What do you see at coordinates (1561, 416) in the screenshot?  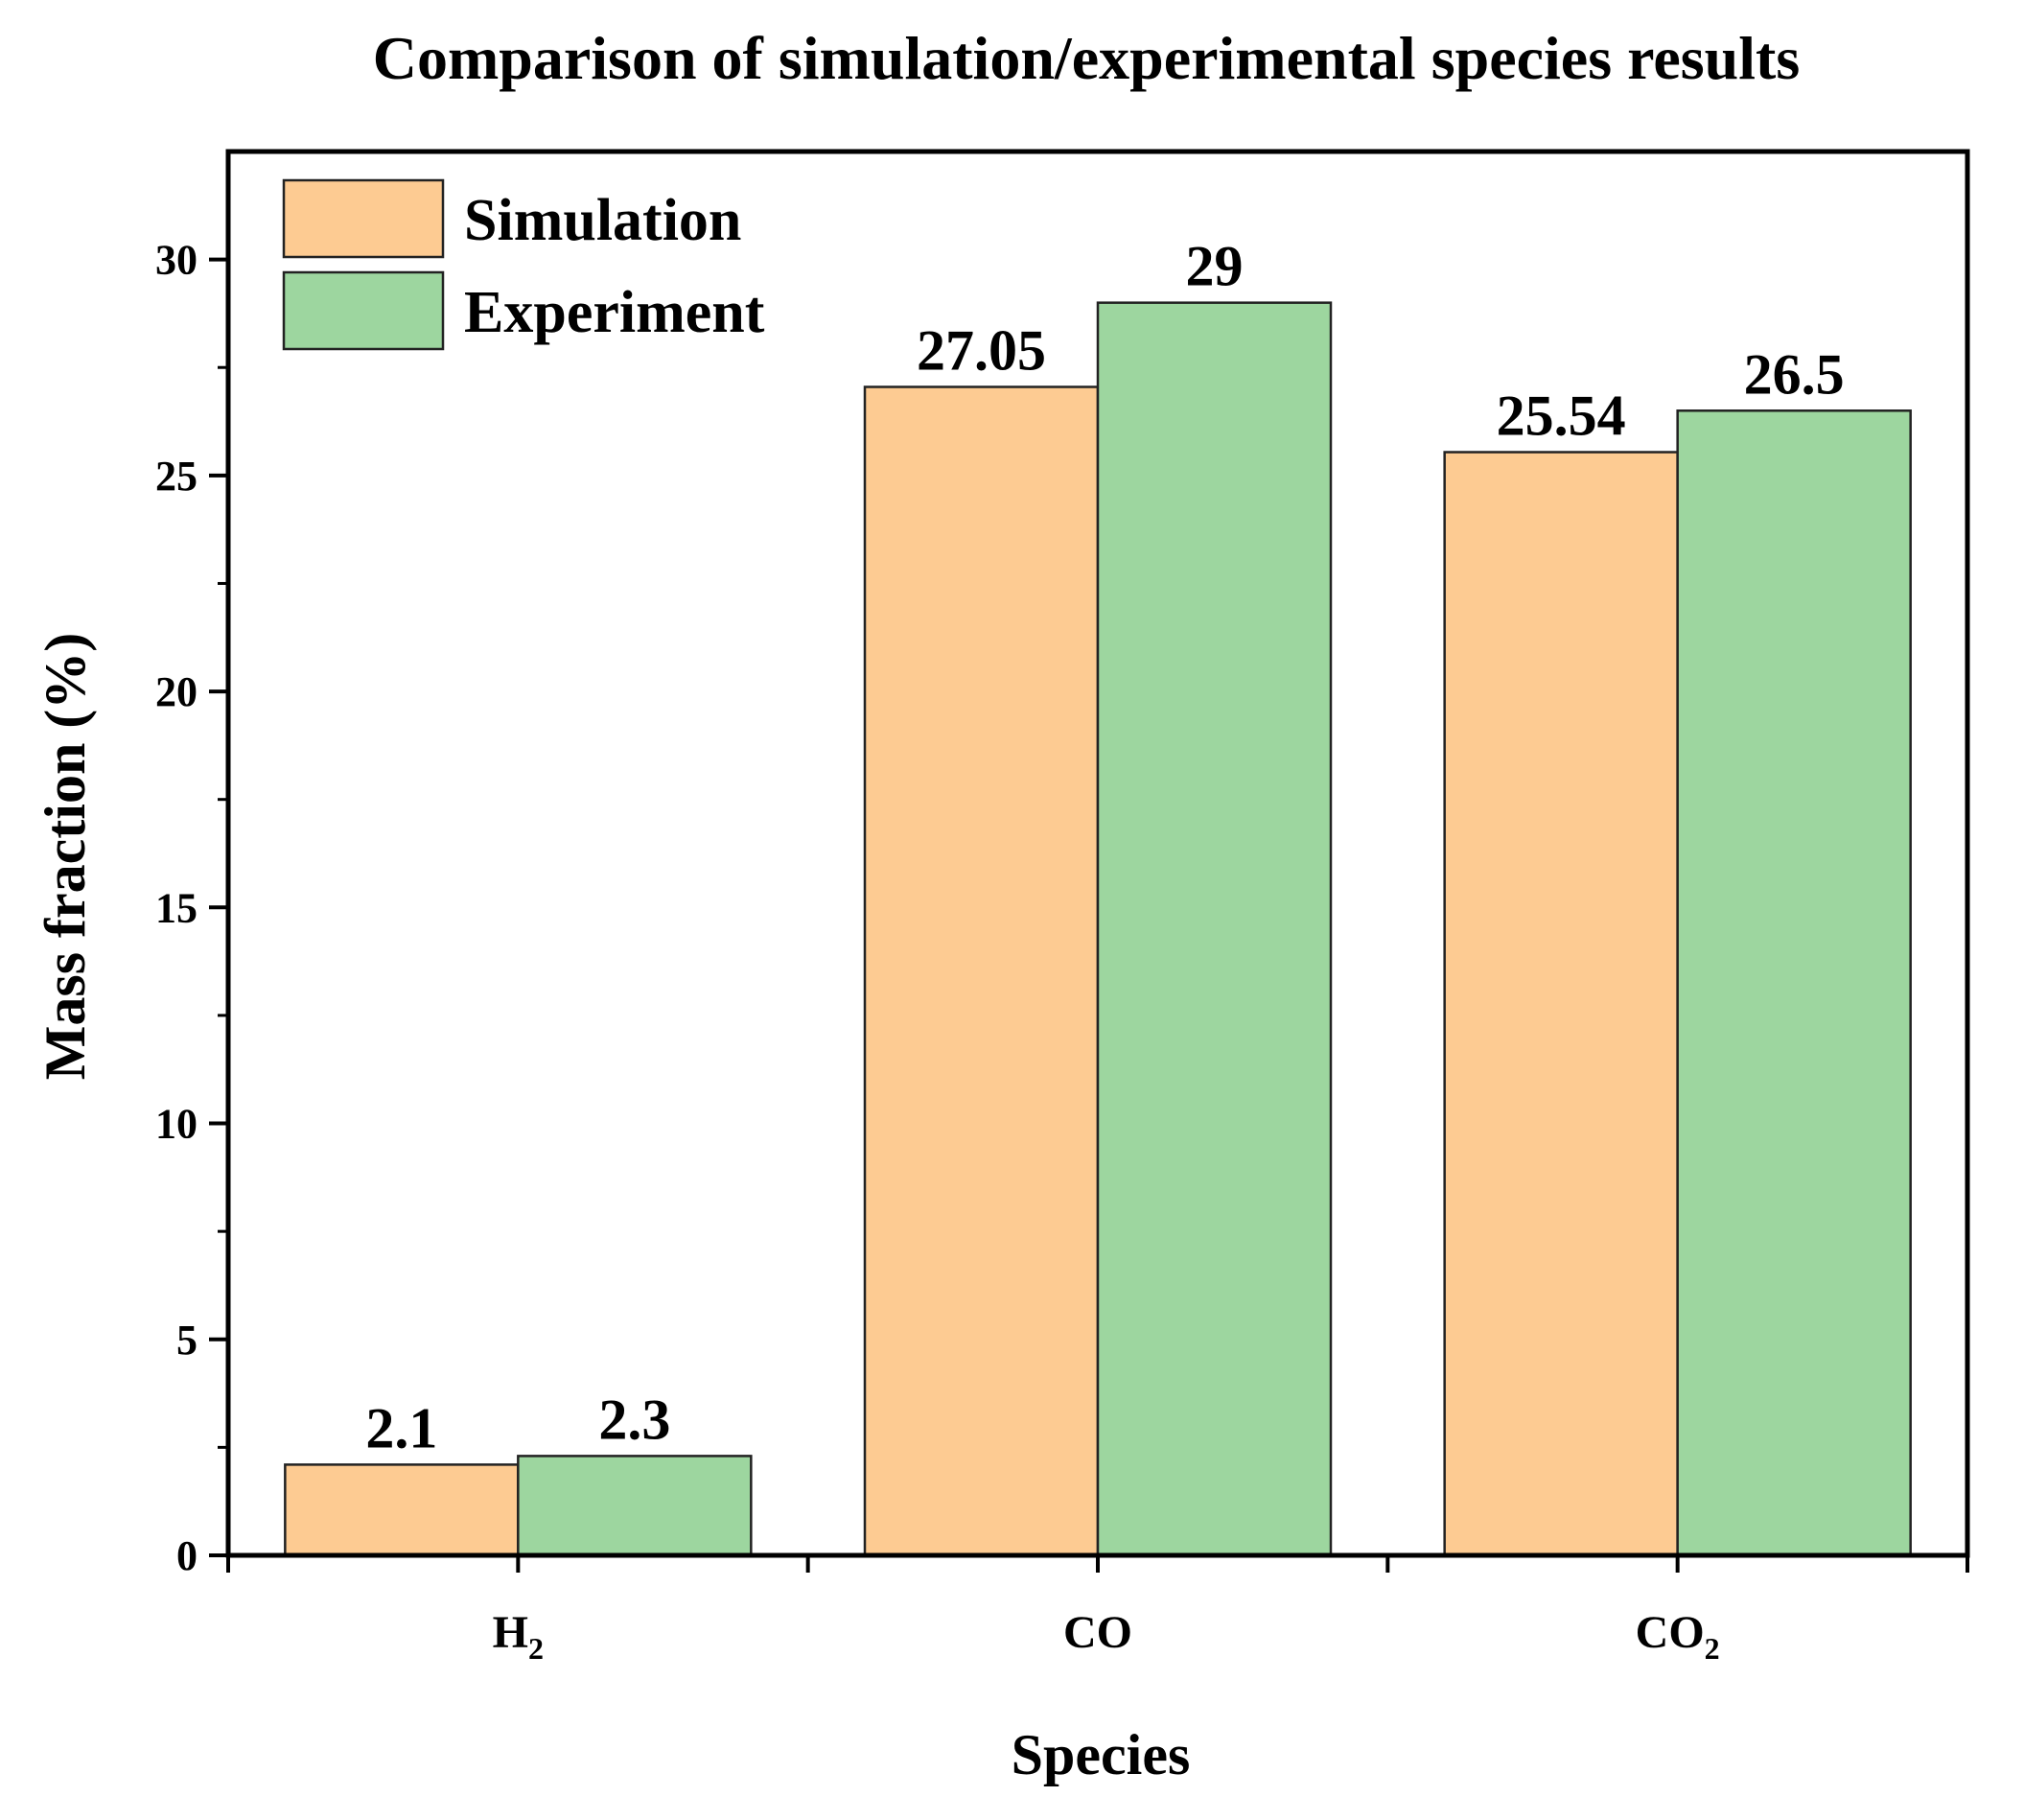 I see `data-label-simulation-2: 25.54` at bounding box center [1561, 416].